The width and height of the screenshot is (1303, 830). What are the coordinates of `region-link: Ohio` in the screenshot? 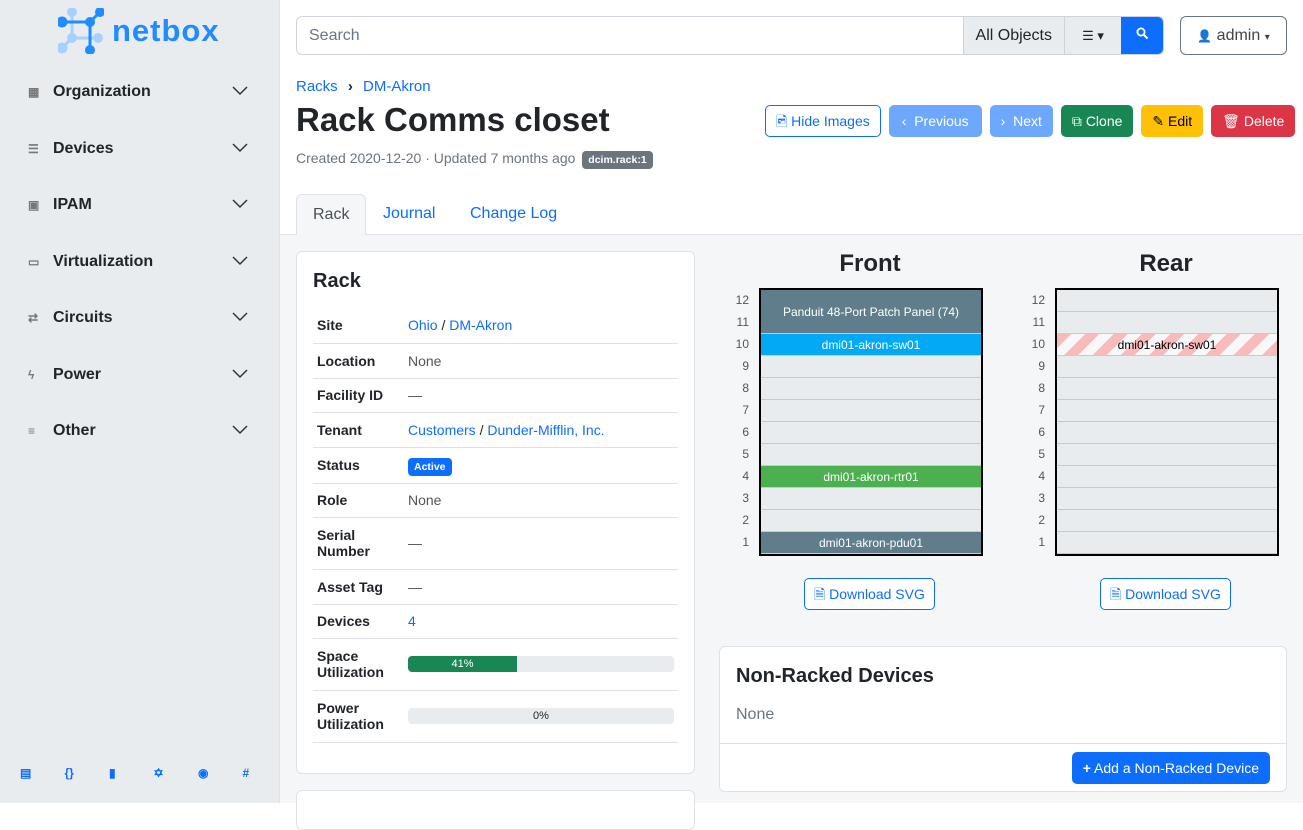 It's located at (423, 325).